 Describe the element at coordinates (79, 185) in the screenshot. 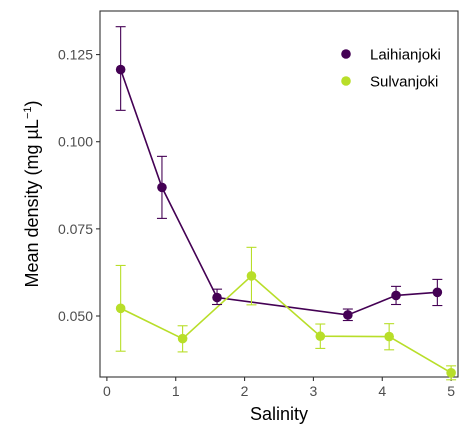

I see `y-axis: 0.050 0.075 0.100 0.125` at that location.